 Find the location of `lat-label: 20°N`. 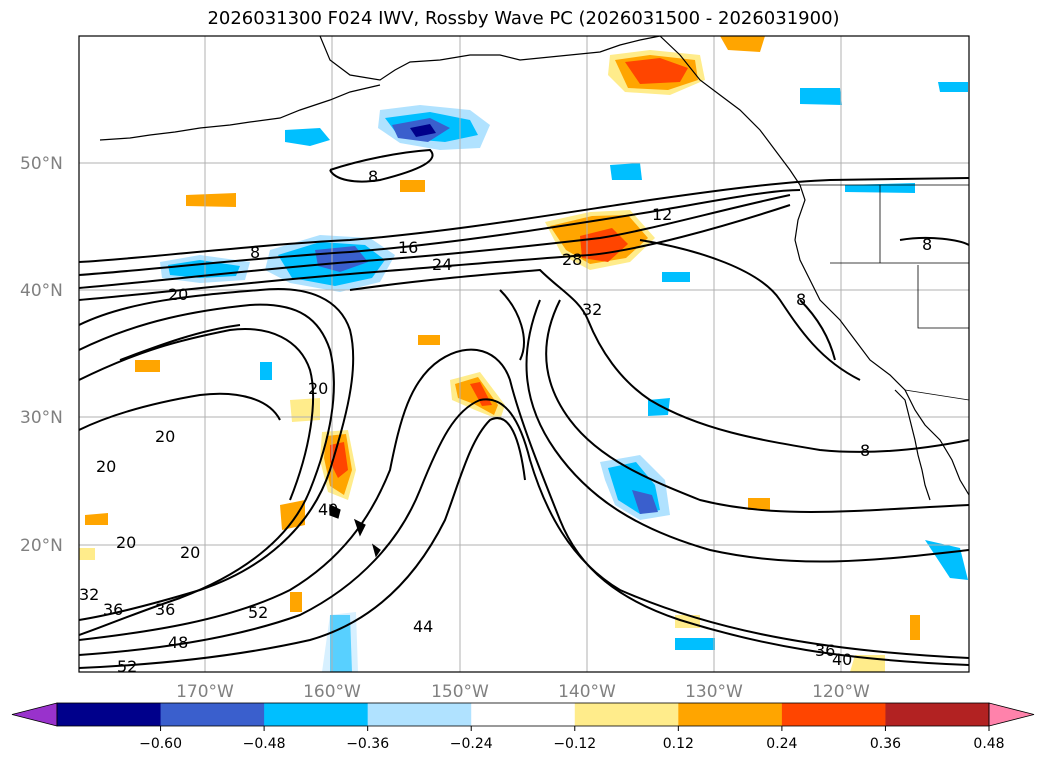

lat-label: 20°N is located at coordinates (41, 546).